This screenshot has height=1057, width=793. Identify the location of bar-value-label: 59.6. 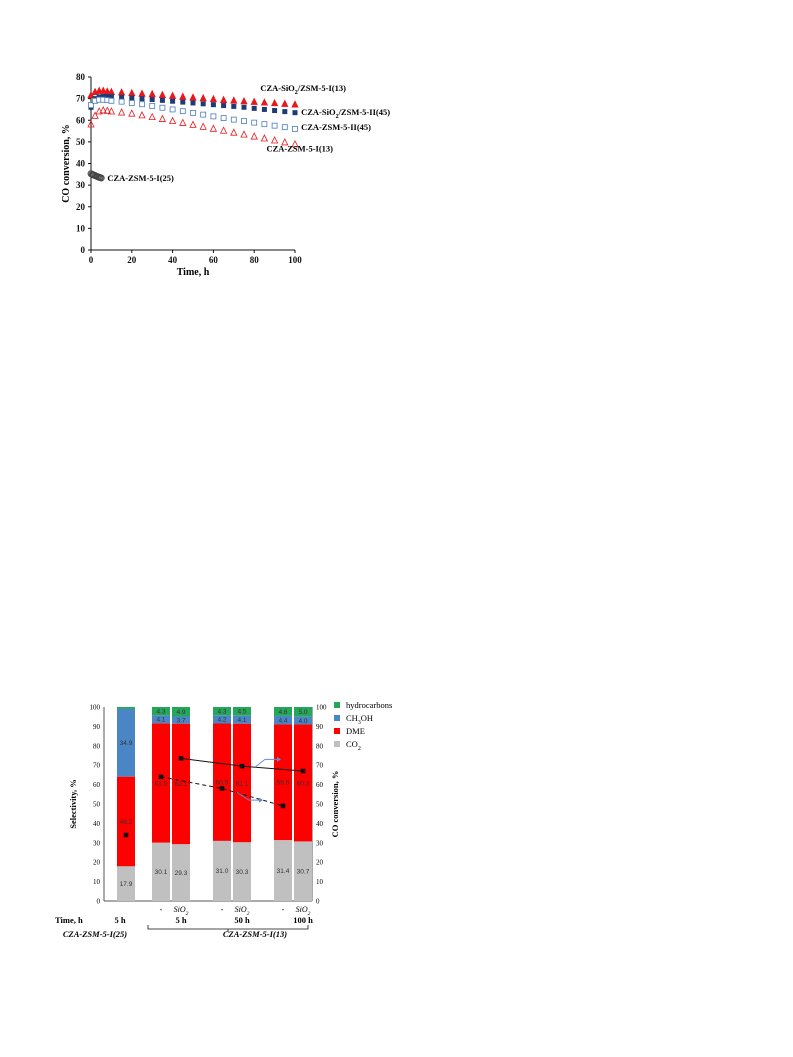
(283, 783).